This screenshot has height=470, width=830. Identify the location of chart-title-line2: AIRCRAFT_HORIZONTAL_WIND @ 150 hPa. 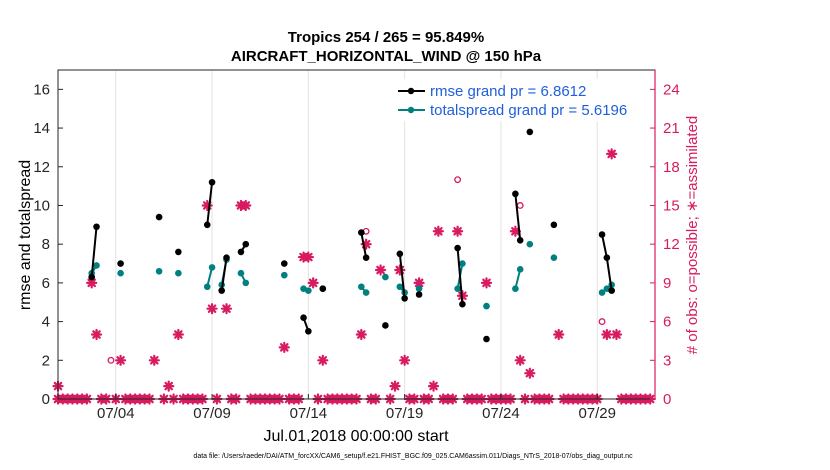
(386, 56).